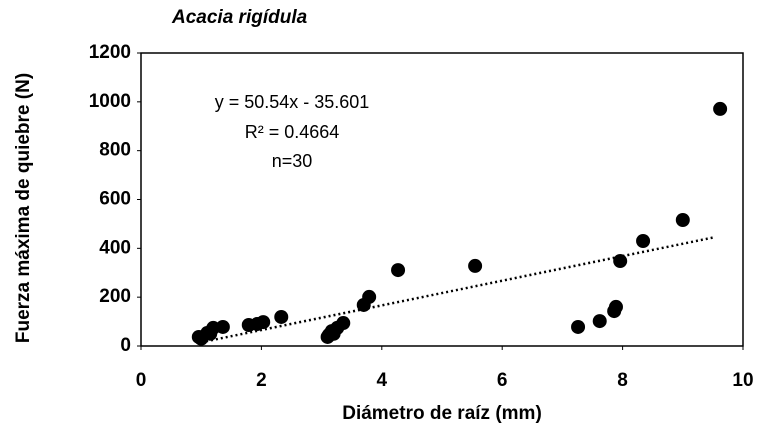  What do you see at coordinates (622, 380) in the screenshot?
I see `x-tick-label: 8` at bounding box center [622, 380].